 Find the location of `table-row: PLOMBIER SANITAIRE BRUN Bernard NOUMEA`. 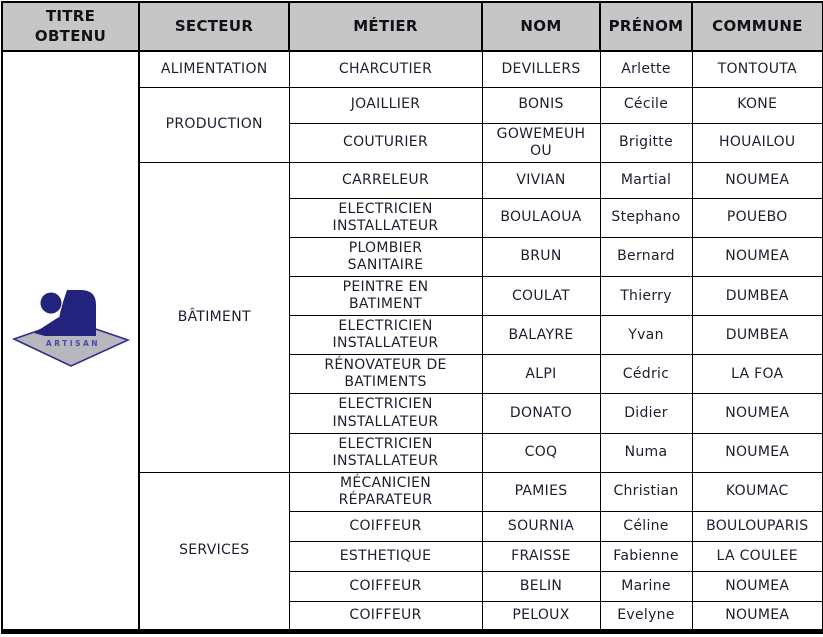

table-row: PLOMBIER SANITAIRE BRUN Bernard NOUMEA is located at coordinates (412, 256).